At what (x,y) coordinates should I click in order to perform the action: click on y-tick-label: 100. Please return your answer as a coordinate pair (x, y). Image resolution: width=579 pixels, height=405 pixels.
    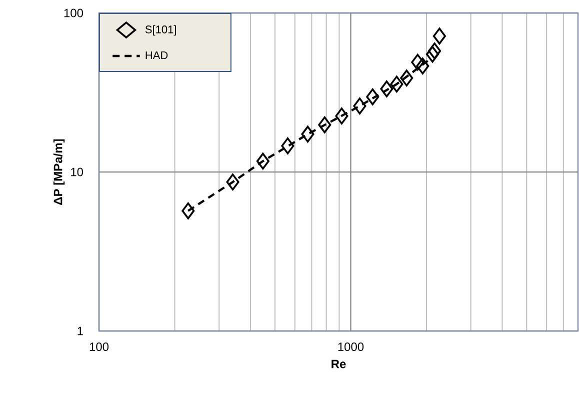
    Looking at the image, I should click on (74, 13).